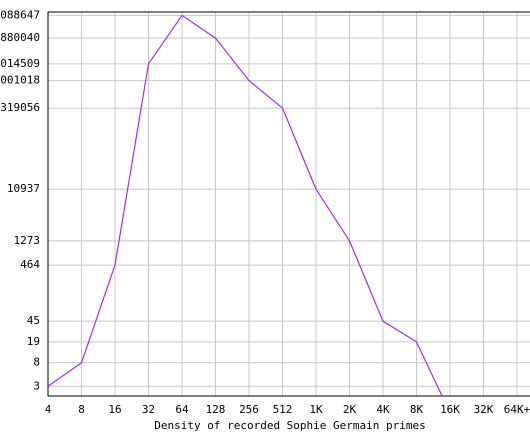 This screenshot has width=530, height=442. Describe the element at coordinates (350, 409) in the screenshot. I see `x-tick-label: 2K` at that location.